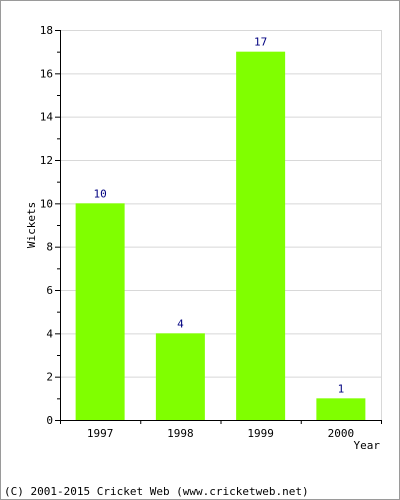  What do you see at coordinates (100, 433) in the screenshot?
I see `x-tick-label: 1997` at bounding box center [100, 433].